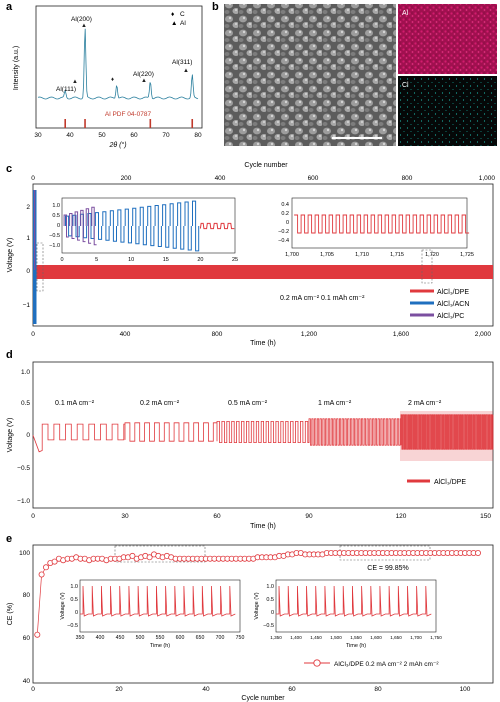 This screenshot has width=500, height=702. I want to click on panel-a-xlabel: 2θ (°), so click(117, 145).